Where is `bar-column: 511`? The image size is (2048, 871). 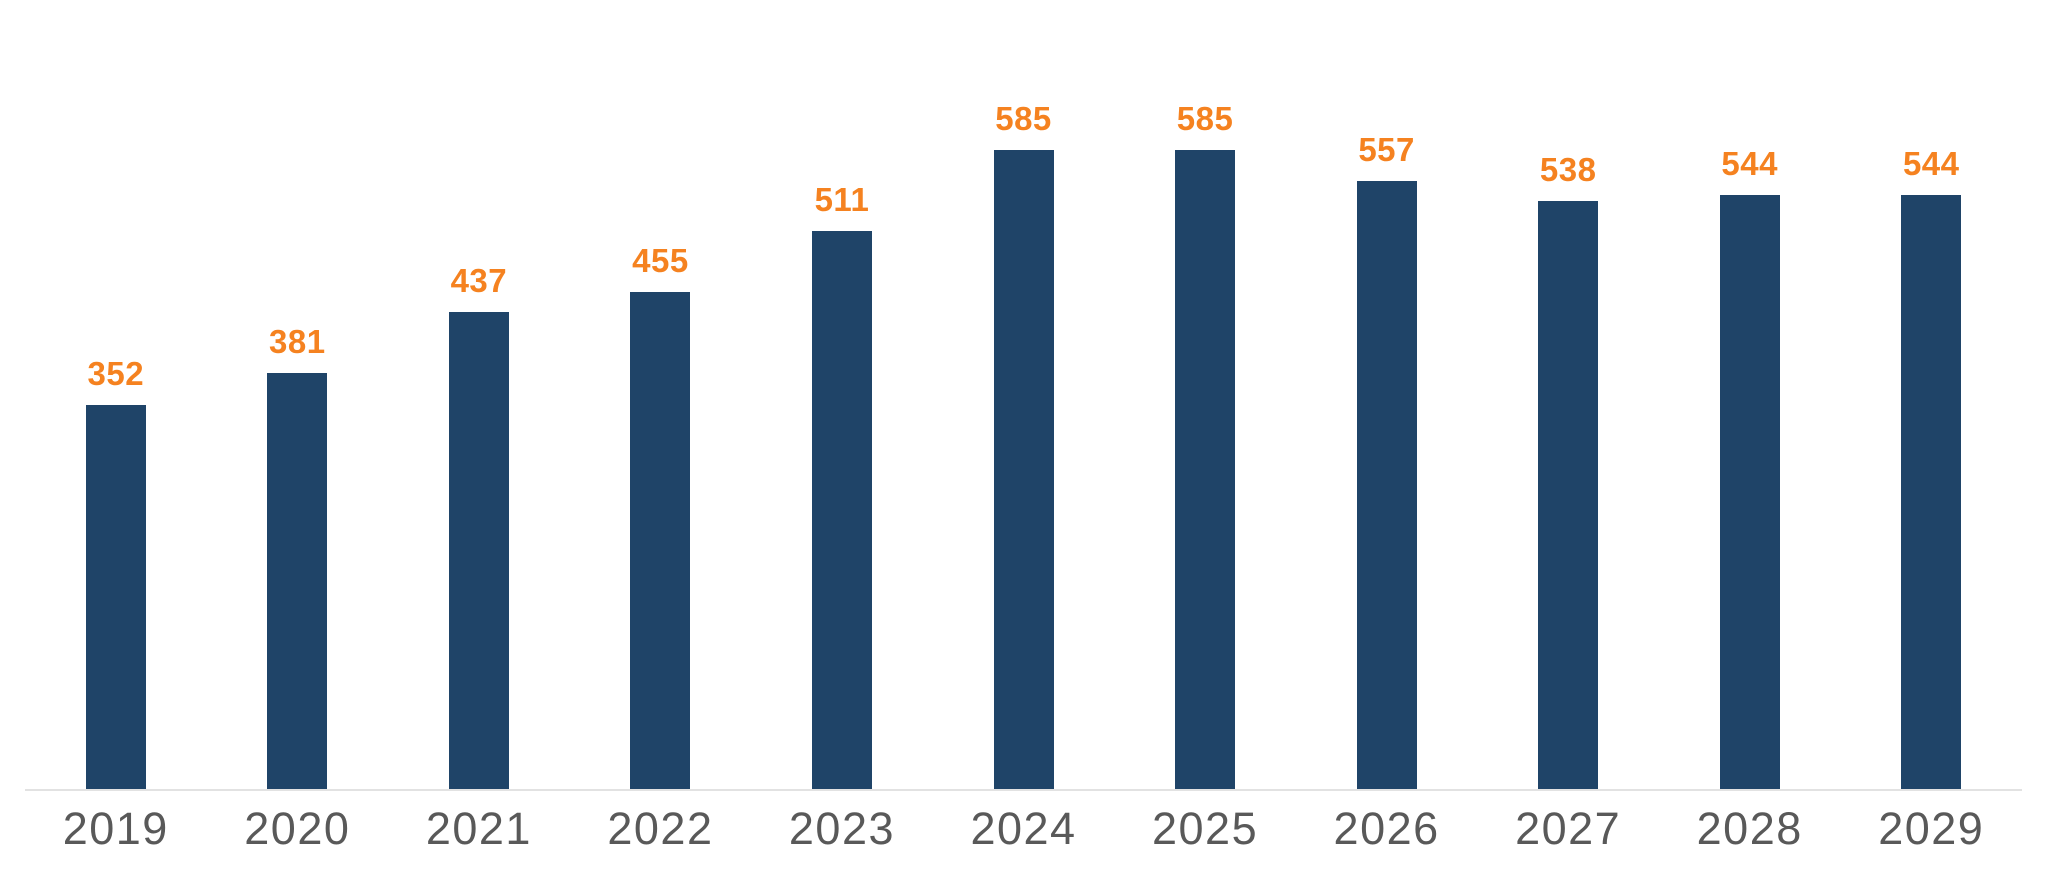
bar-column: 511 is located at coordinates (842, 394).